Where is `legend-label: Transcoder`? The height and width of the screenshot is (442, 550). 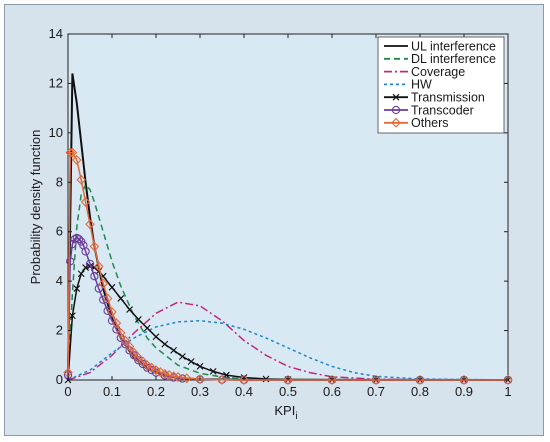 legend-label: Transcoder is located at coordinates (442, 110).